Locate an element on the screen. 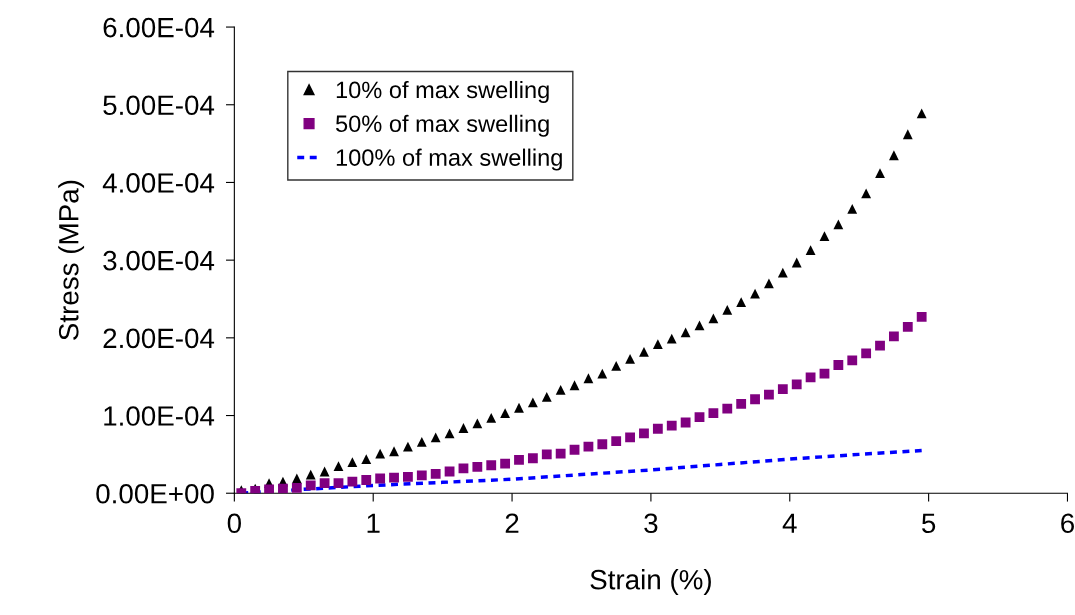 This screenshot has height=615, width=1075. y-tick-label: 1.00E-04 is located at coordinates (159, 416).